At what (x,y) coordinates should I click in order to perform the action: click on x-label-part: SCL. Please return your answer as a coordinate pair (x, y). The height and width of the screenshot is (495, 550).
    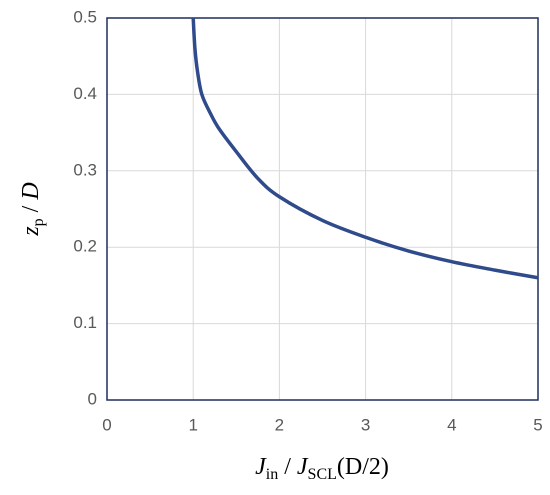
    Looking at the image, I should click on (322, 474).